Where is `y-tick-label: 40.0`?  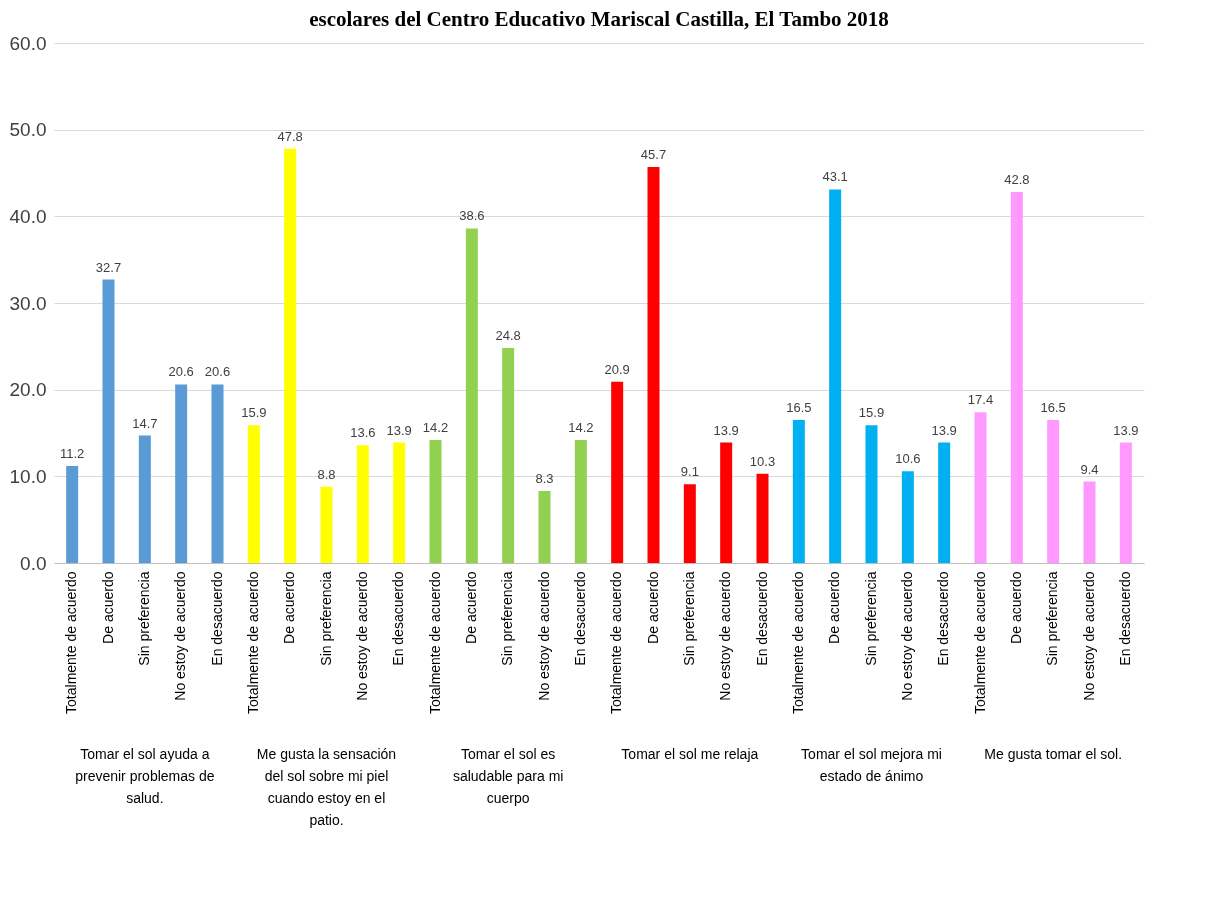 y-tick-label: 40.0 is located at coordinates (28, 216).